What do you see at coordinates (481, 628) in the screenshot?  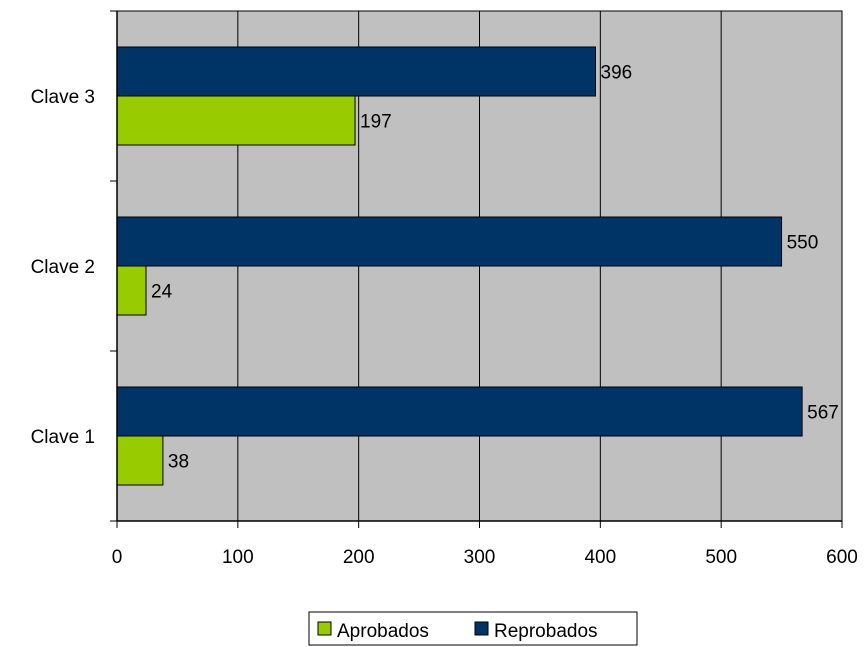 I see `legend-swatch-reprobados` at bounding box center [481, 628].